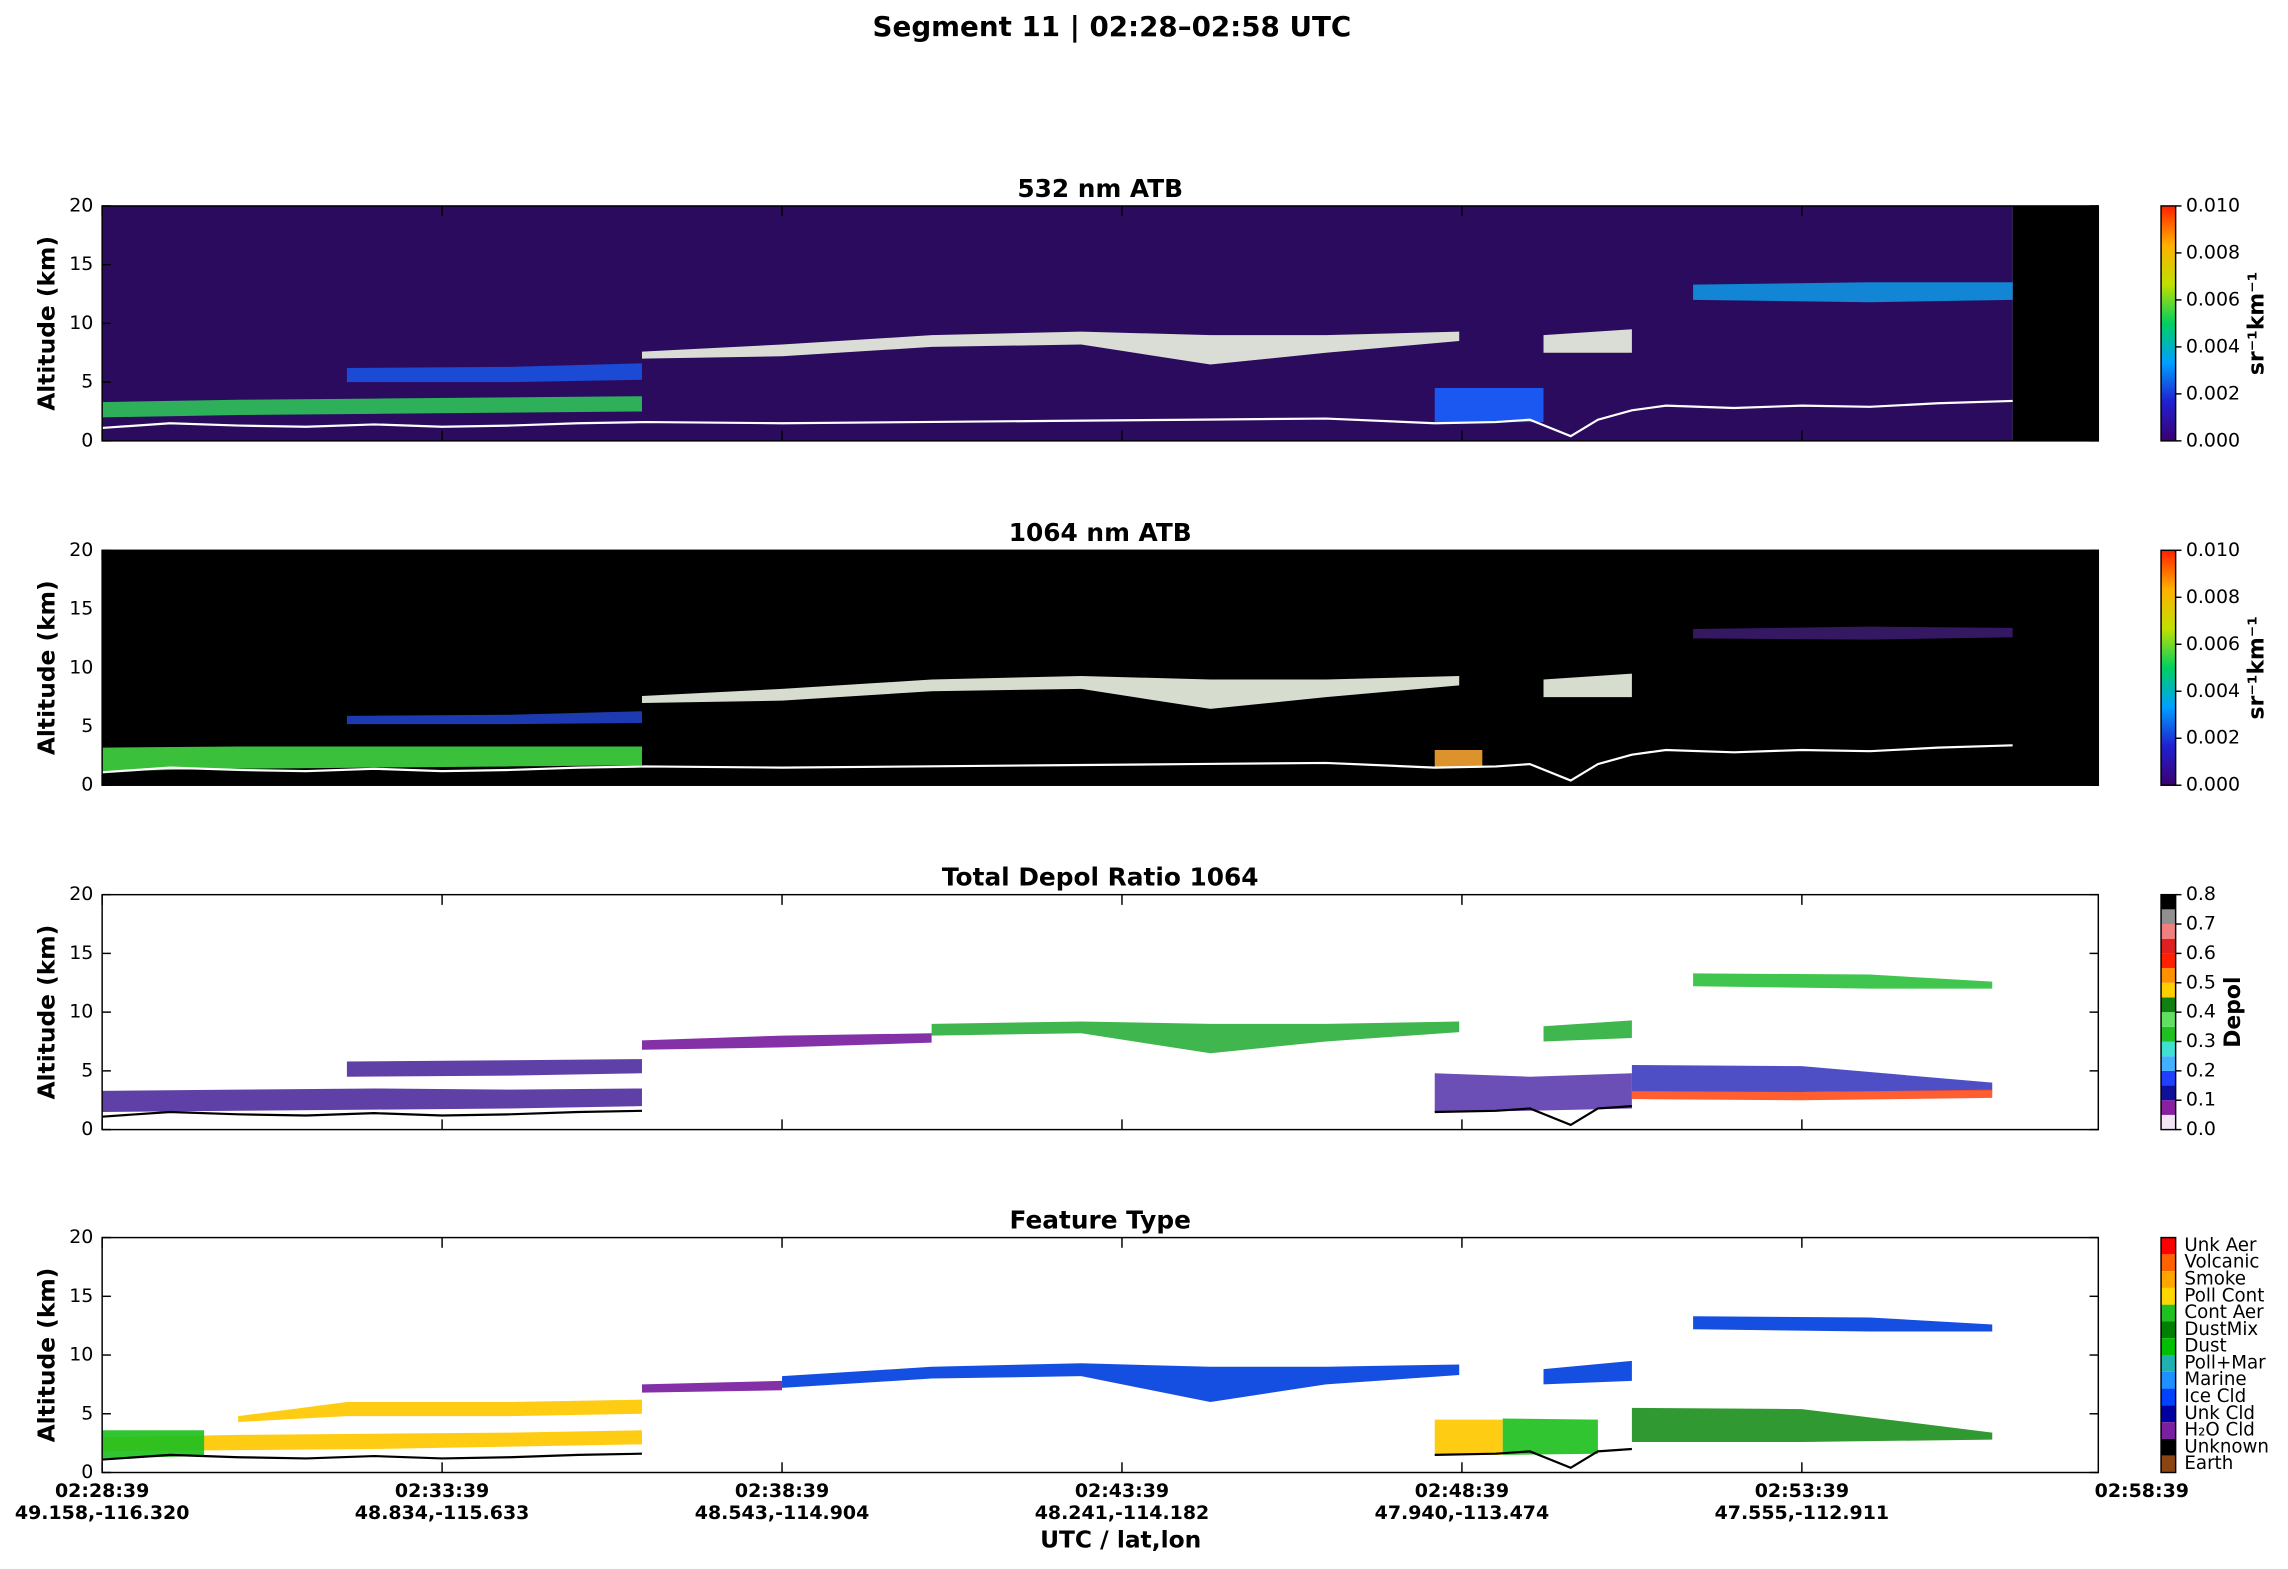 Image resolution: width=2288 pixels, height=1569 pixels. Describe the element at coordinates (2142, 1491) in the screenshot. I see `x-tick-label: 02:58:39` at that location.